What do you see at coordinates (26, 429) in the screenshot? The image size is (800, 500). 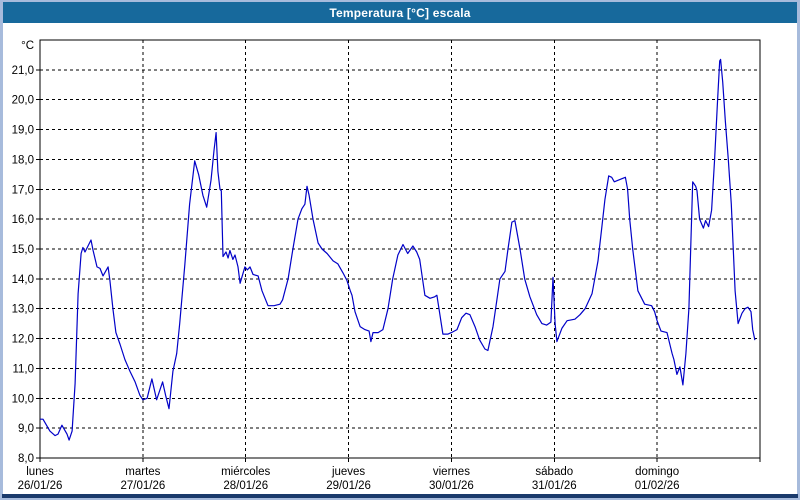 I see `y-tick-label-9: 9,0` at bounding box center [26, 429].